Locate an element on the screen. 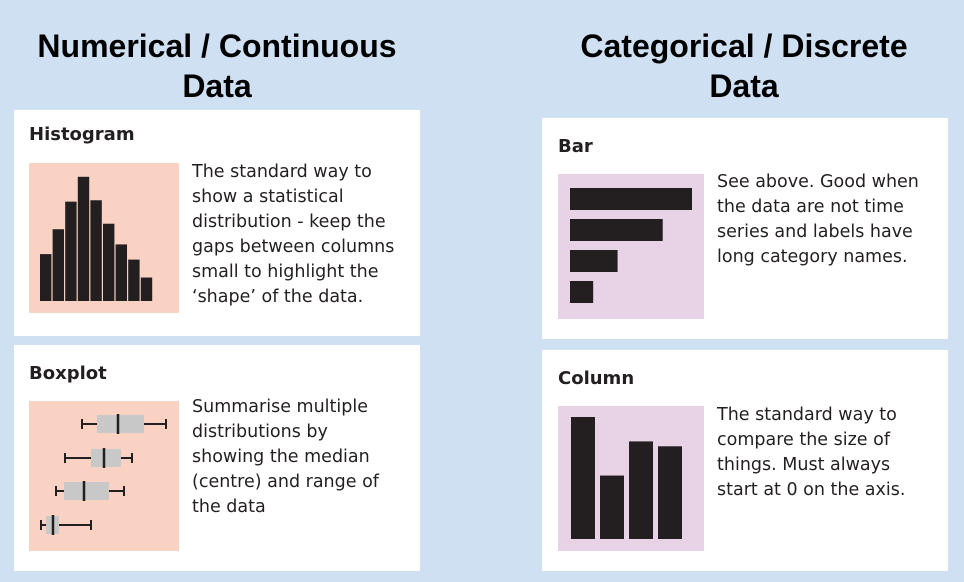  categorical-heading: Categorical / Discrete Data is located at coordinates (744, 66).